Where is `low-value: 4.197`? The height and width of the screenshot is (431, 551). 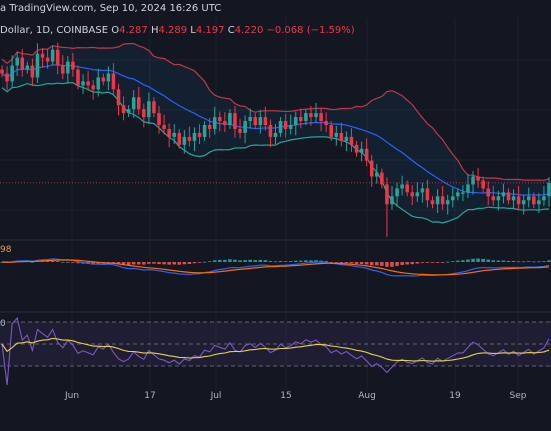 low-value: 4.197 is located at coordinates (210, 30).